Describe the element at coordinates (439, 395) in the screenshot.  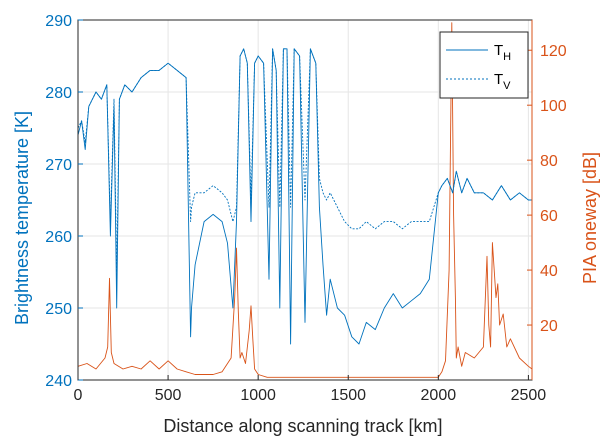
I see `x-tick-label: 2000` at that location.